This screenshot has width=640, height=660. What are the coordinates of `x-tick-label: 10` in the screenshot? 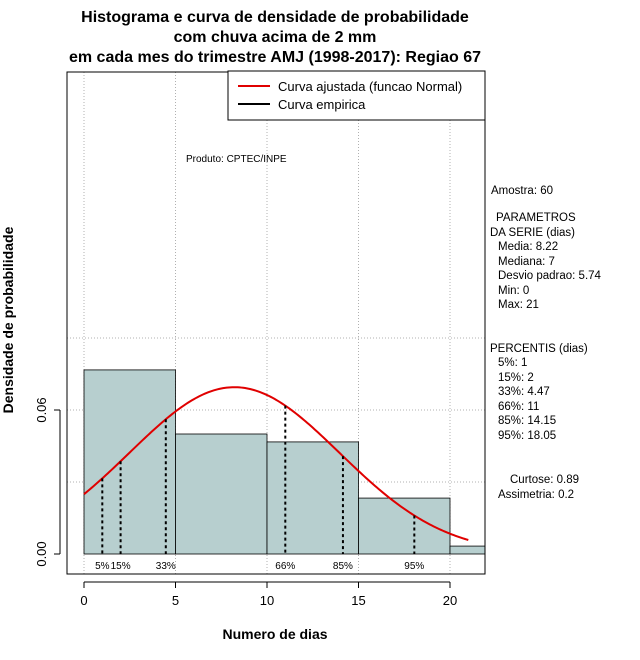 It's located at (267, 600).